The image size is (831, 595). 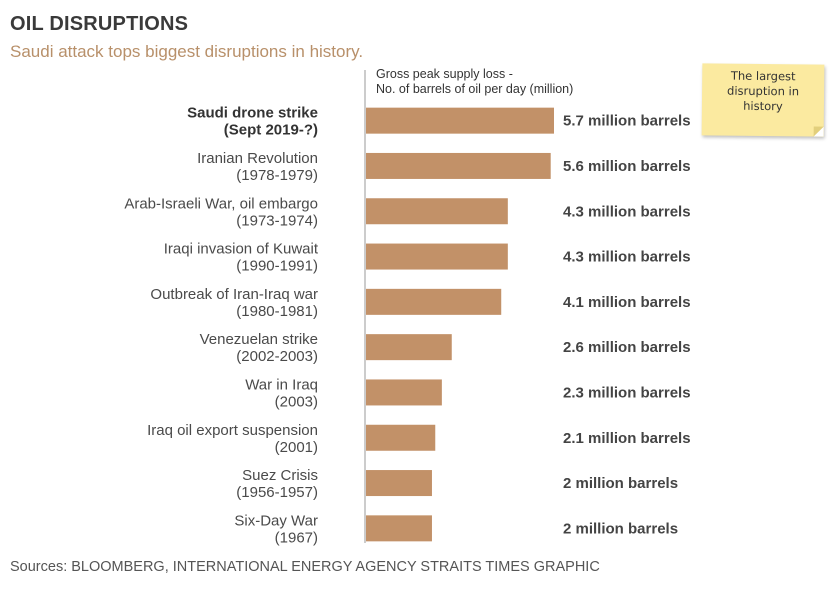 I want to click on category-label: (1980-1981), so click(x=277, y=311).